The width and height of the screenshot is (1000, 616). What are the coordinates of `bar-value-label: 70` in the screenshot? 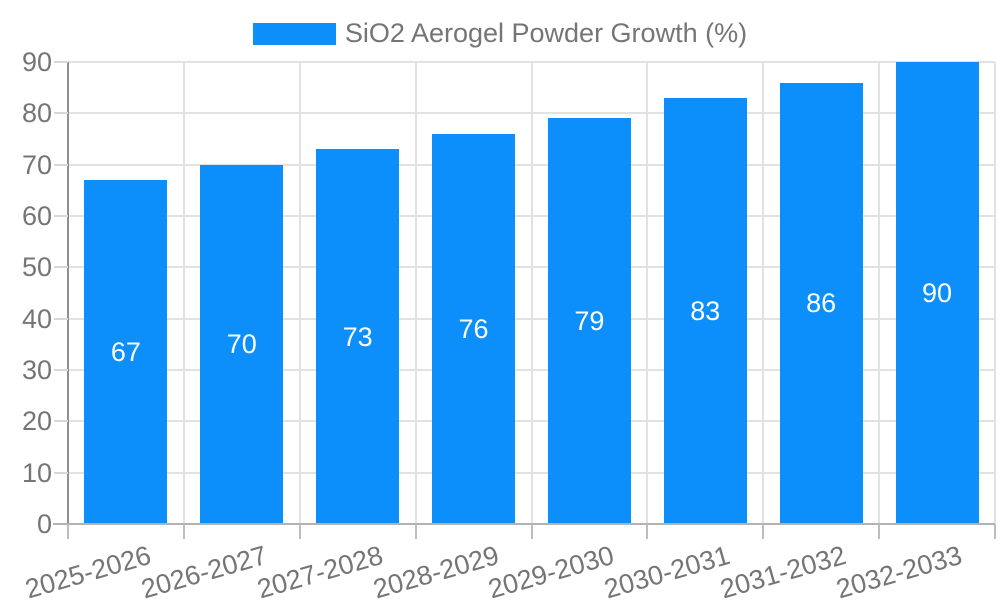 It's located at (241, 344).